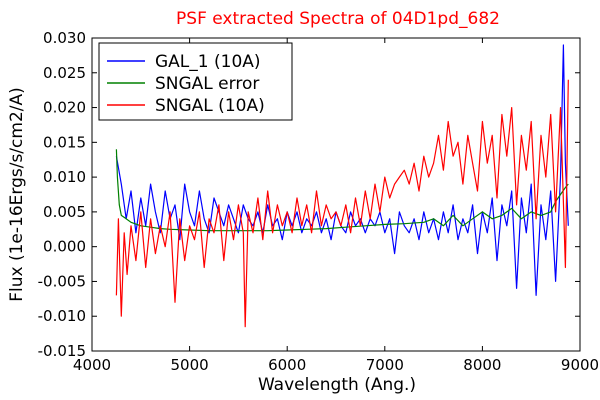  What do you see at coordinates (64, 108) in the screenshot?
I see `y-tick-label: 0.020` at bounding box center [64, 108].